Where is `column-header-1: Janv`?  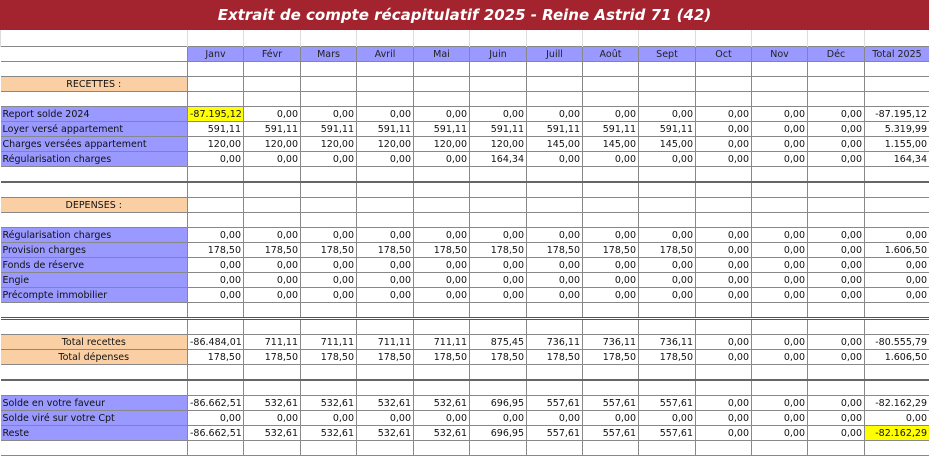
column-header-1: Janv is located at coordinates (216, 54).